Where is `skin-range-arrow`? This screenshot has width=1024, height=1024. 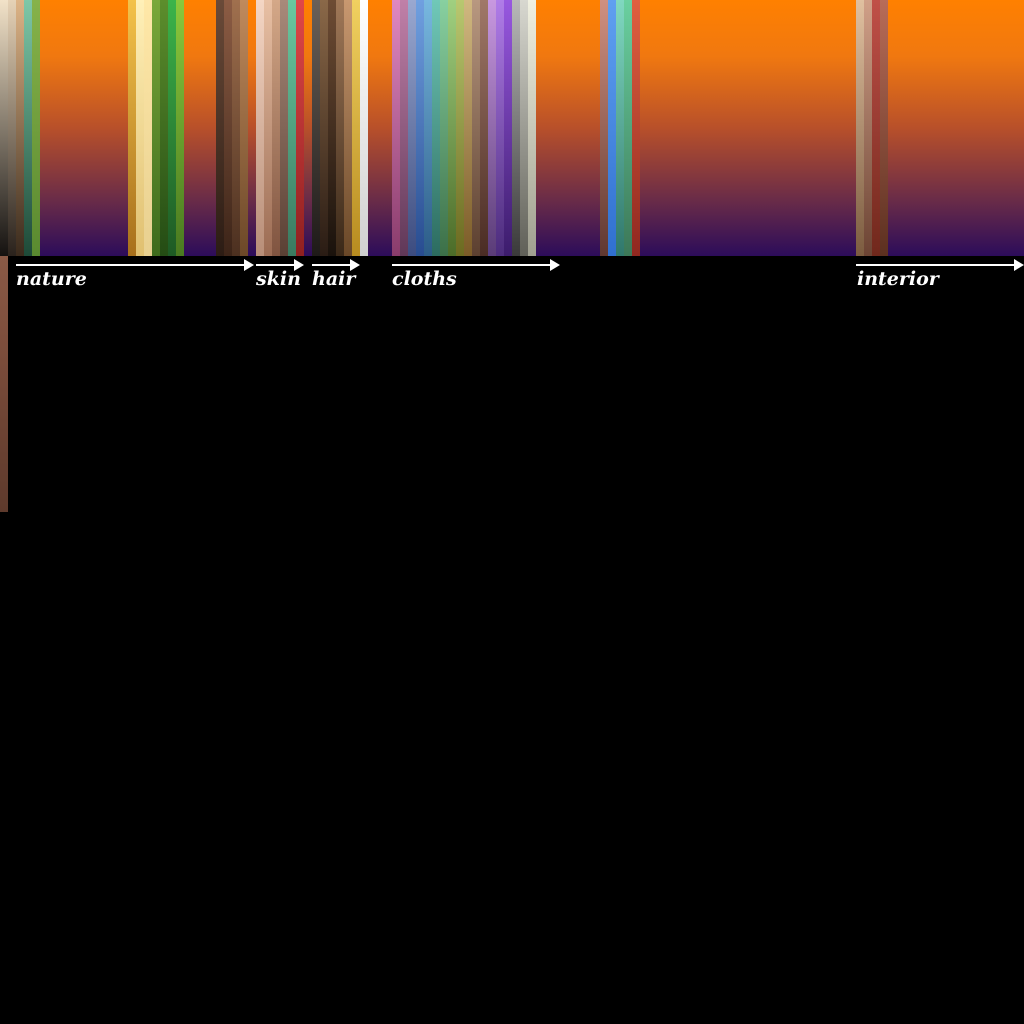 skin-range-arrow is located at coordinates (280, 265).